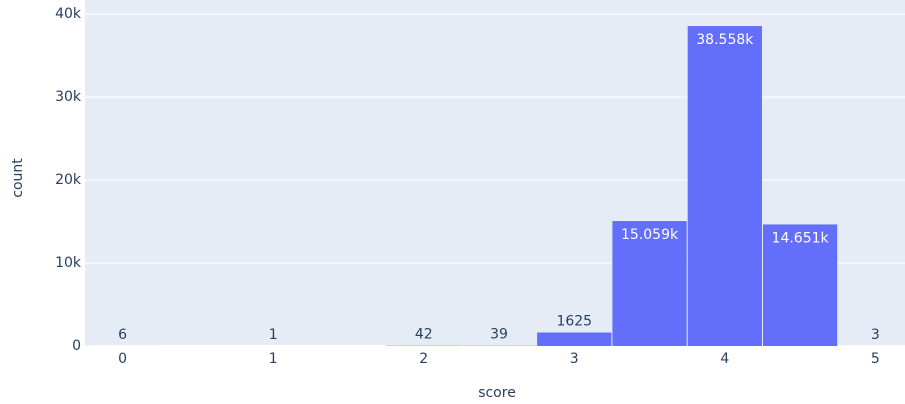 The height and width of the screenshot is (404, 905). What do you see at coordinates (875, 335) in the screenshot?
I see `data-label: 3` at bounding box center [875, 335].